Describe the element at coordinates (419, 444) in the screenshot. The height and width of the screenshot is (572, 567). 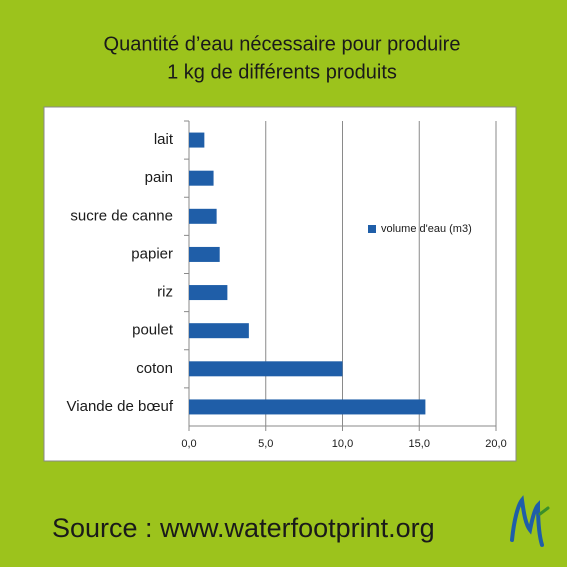
I see `x-tick-label: 15,0` at that location.